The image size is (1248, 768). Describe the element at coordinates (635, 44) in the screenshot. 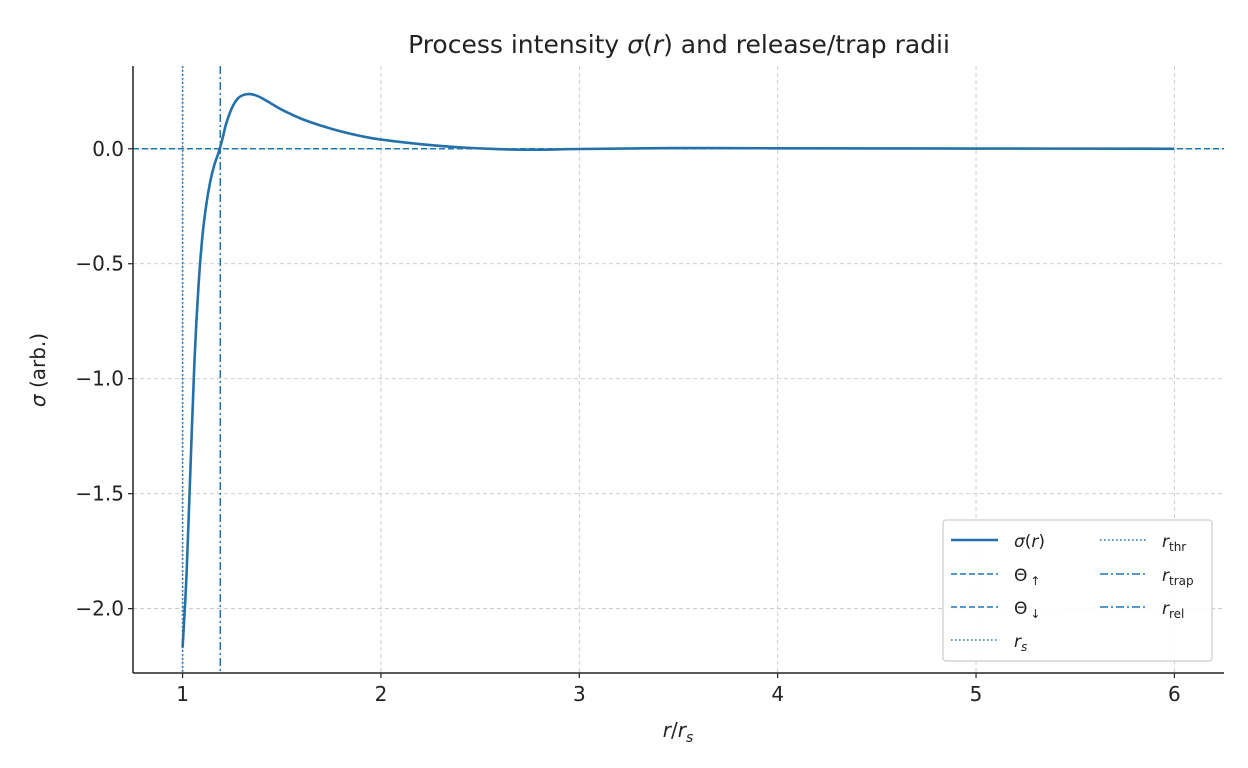

I see `title-sigma: σ` at that location.